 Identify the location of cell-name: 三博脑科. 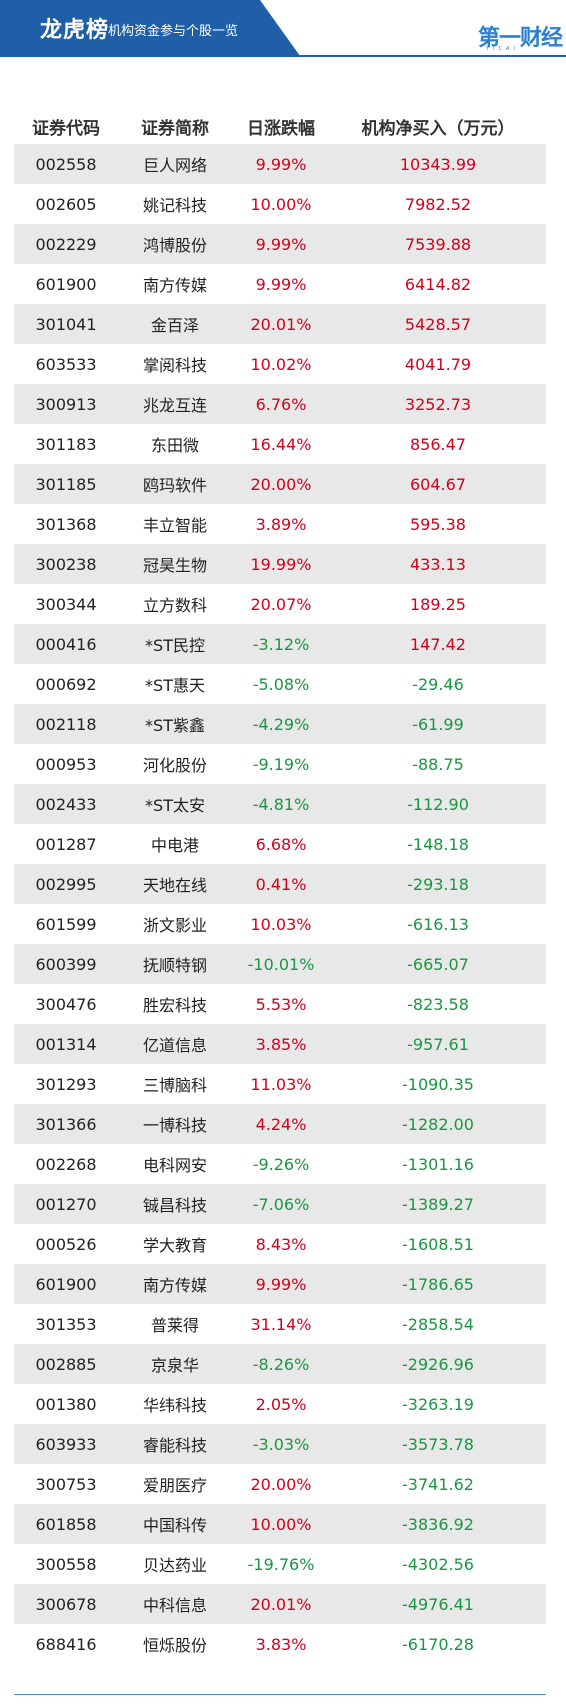
(174, 1085).